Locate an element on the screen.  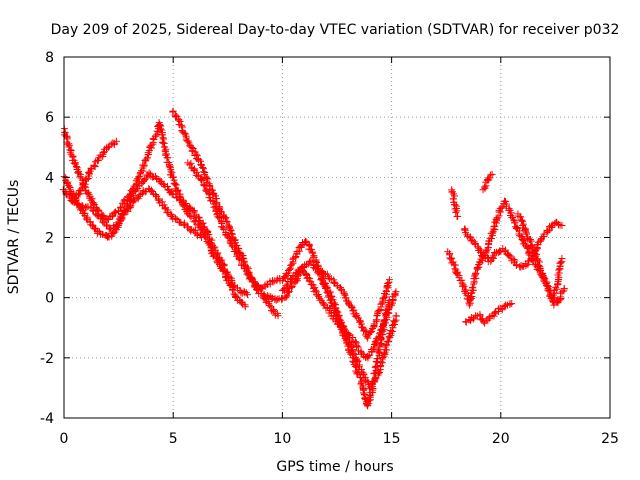
y-axis-label: SDTVAR / TECUs is located at coordinates (14, 237).